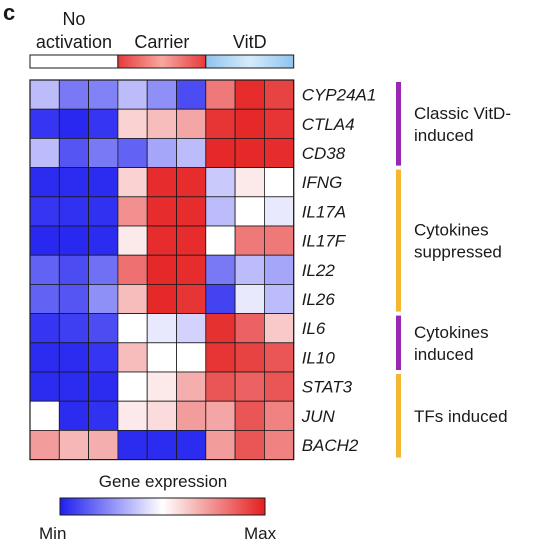 The height and width of the screenshot is (557, 537). I want to click on row-label: IFNG, so click(322, 182).